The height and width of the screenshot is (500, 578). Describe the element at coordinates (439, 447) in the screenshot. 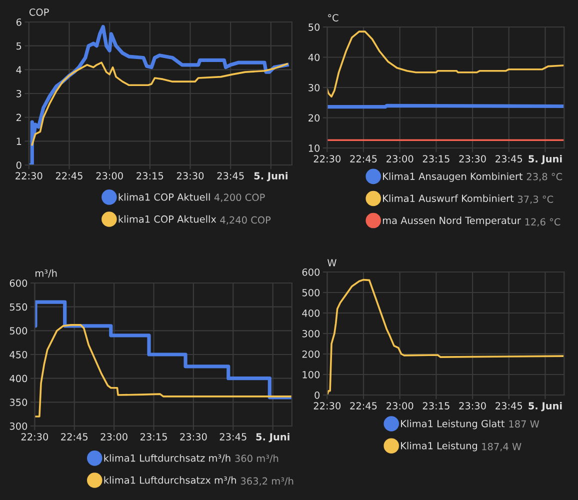

I see `legend-label: Klima1 Leistung` at that location.